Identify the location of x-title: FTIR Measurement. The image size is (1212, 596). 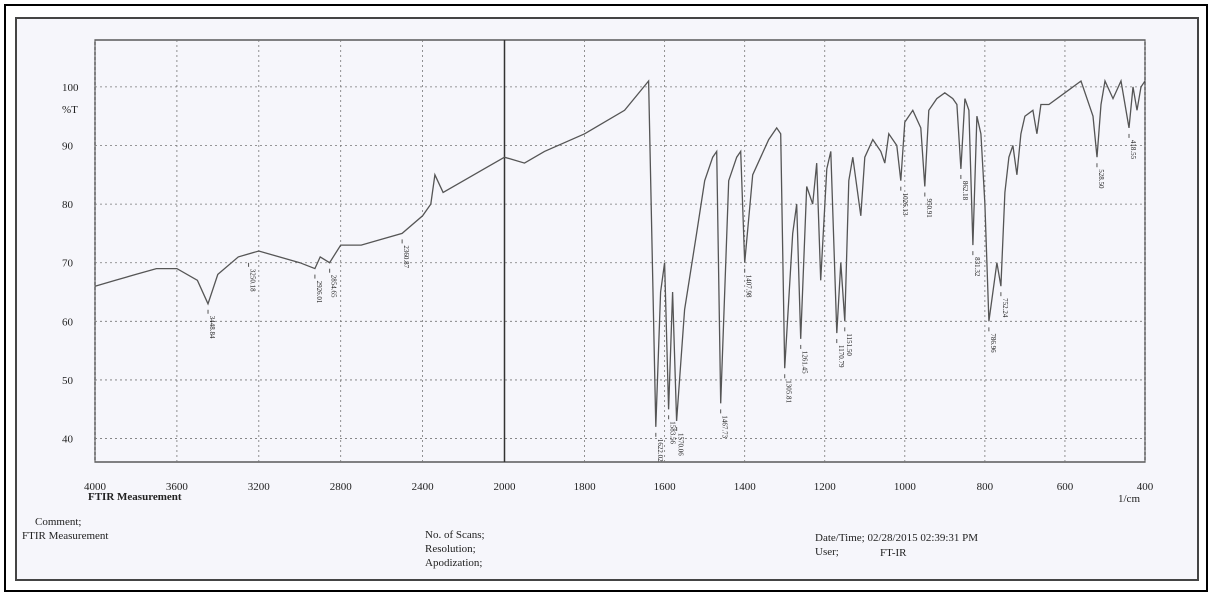
(135, 497).